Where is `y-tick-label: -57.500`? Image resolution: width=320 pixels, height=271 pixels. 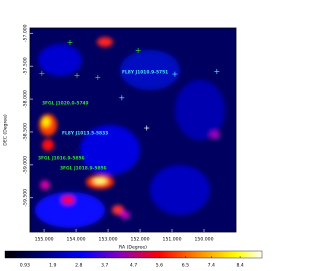
y-tick-label: -57.500 is located at coordinates (26, 66).